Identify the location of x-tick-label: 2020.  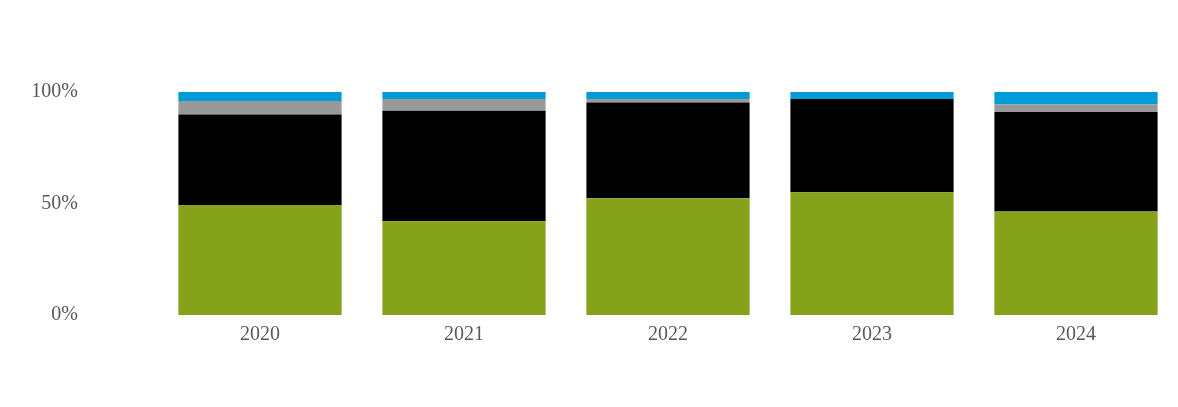
(260, 333).